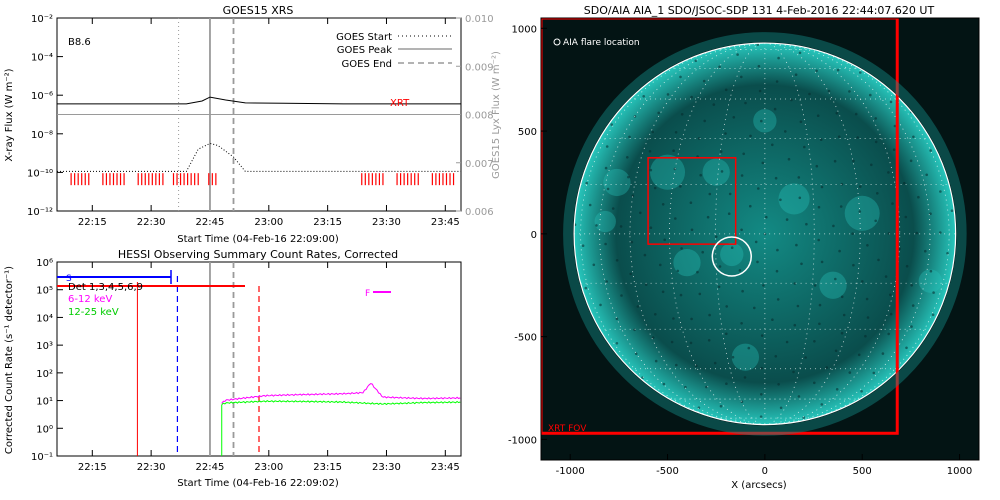 The image size is (1000, 500). I want to click on goes-xtick-label: 22:15, so click(92, 222).